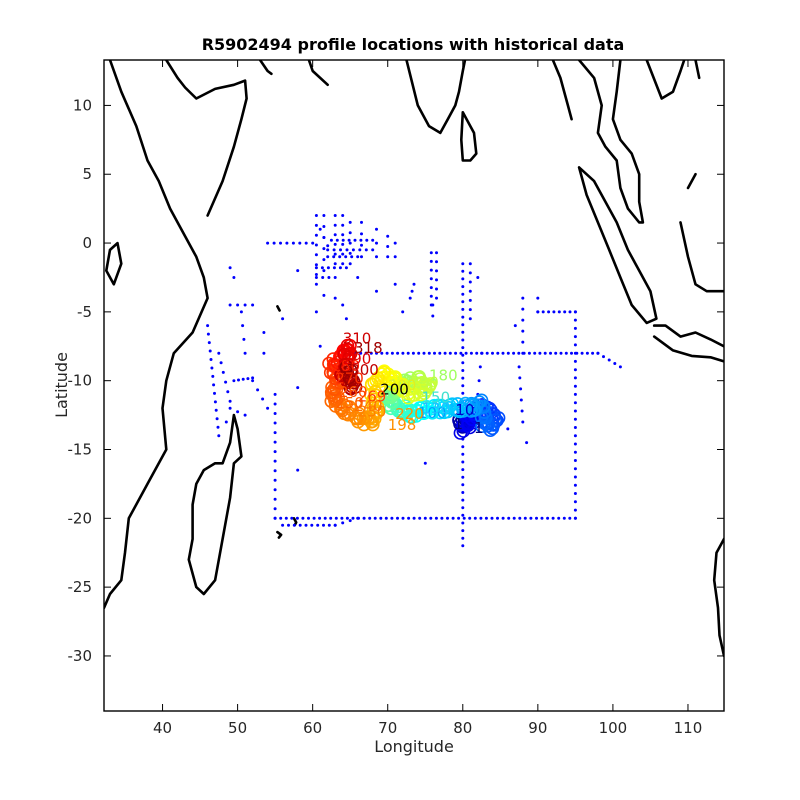 Image resolution: width=800 pixels, height=800 pixels. What do you see at coordinates (357, 359) in the screenshot?
I see `profile-number-label: 290` at bounding box center [357, 359].